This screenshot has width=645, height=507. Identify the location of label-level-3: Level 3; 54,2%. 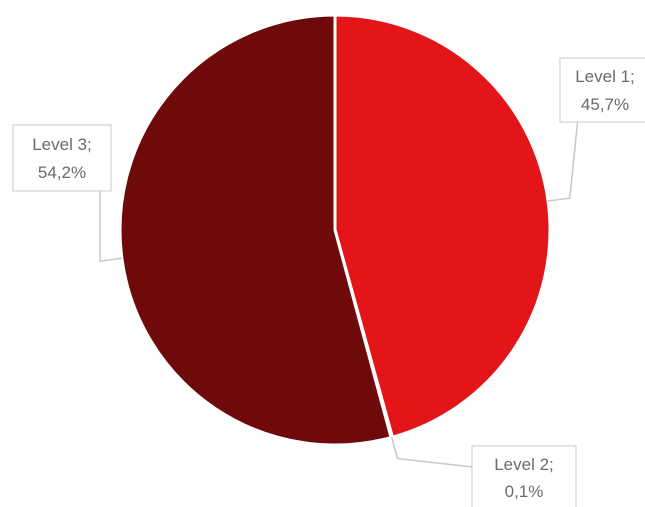
(62, 158).